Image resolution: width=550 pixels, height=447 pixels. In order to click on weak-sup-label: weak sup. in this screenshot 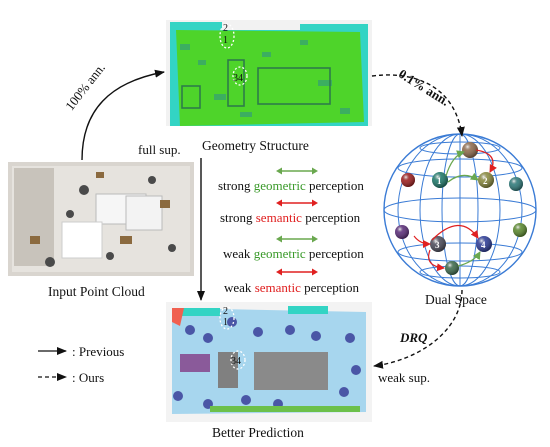, I will do `click(404, 377)`.